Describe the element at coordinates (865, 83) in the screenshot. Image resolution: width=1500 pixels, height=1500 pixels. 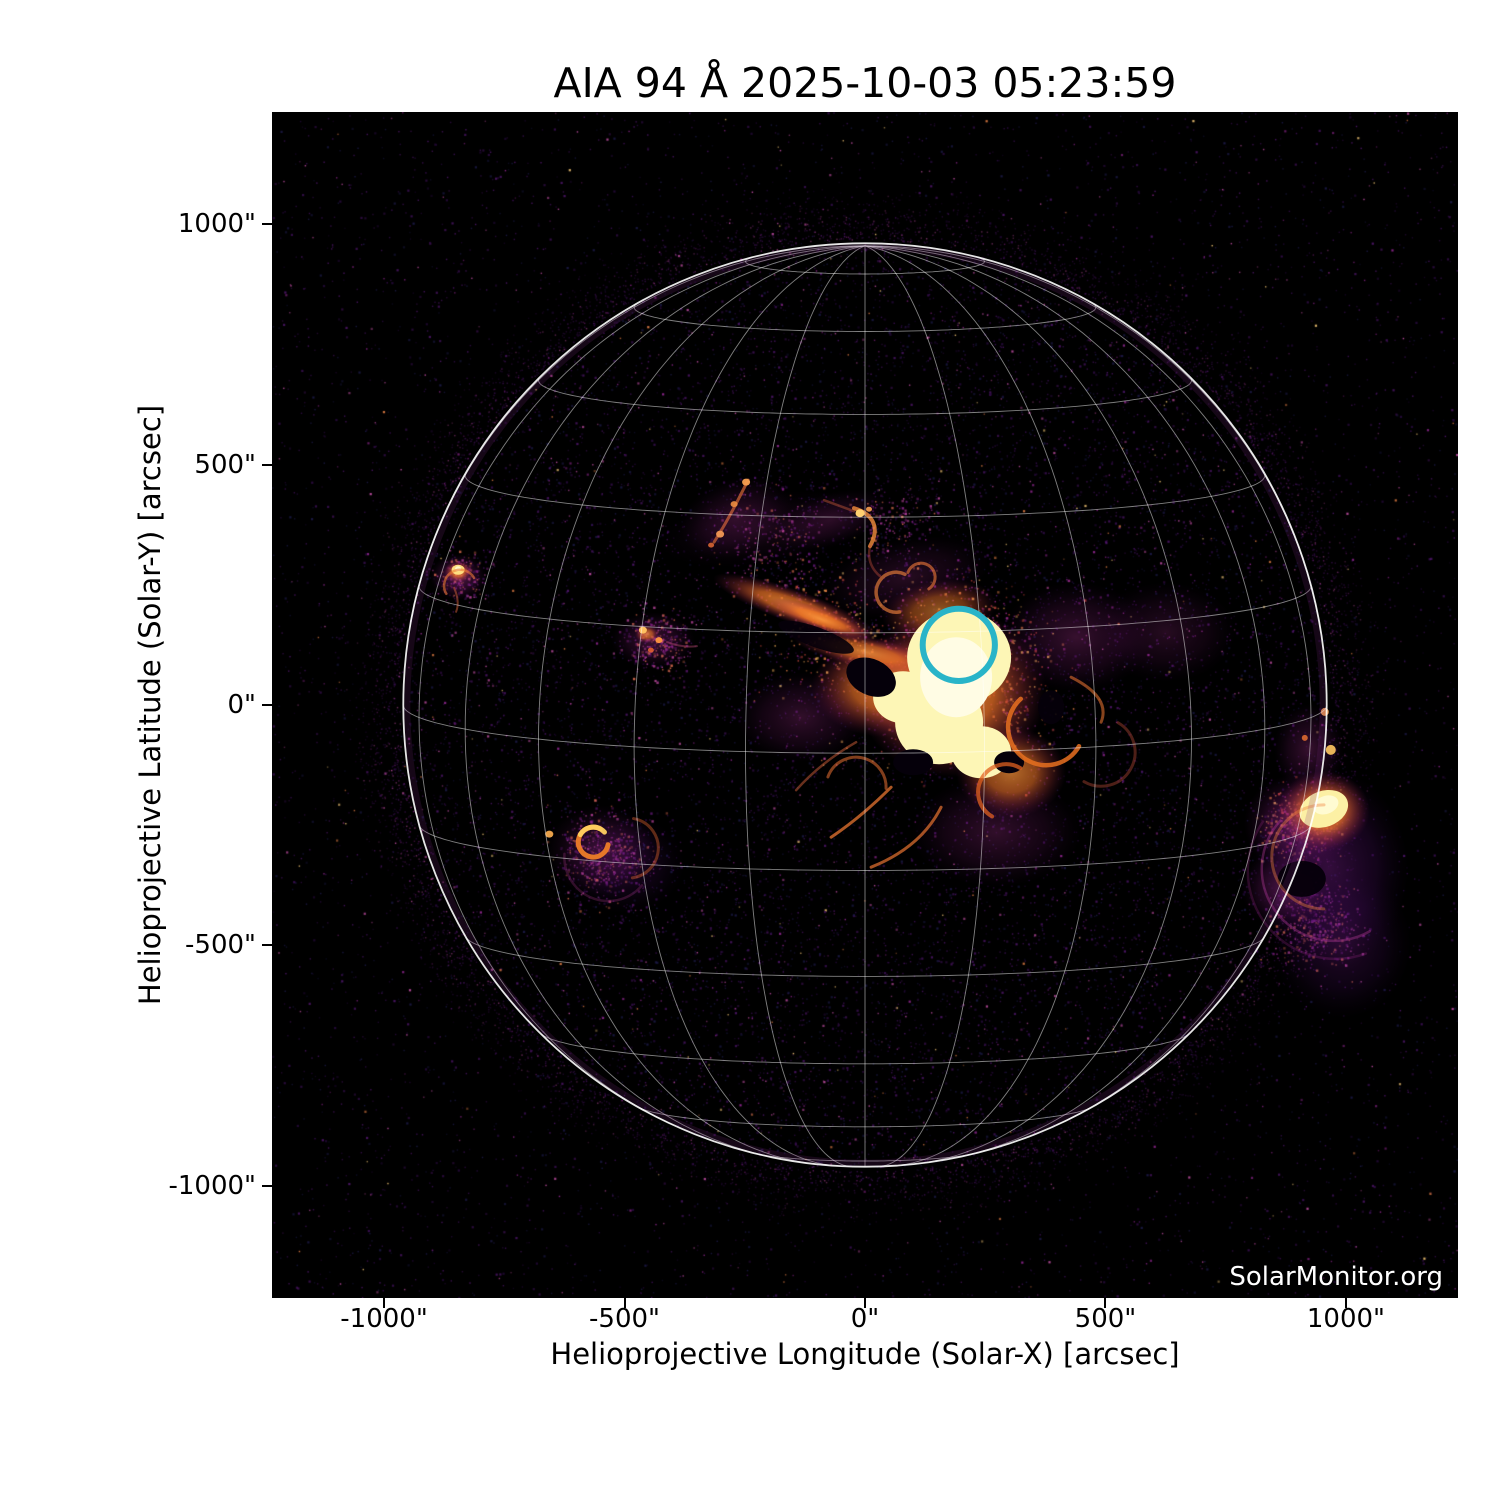
I see `chart-title: AIA 94 Å 2025-10-03 05:23:59` at that location.